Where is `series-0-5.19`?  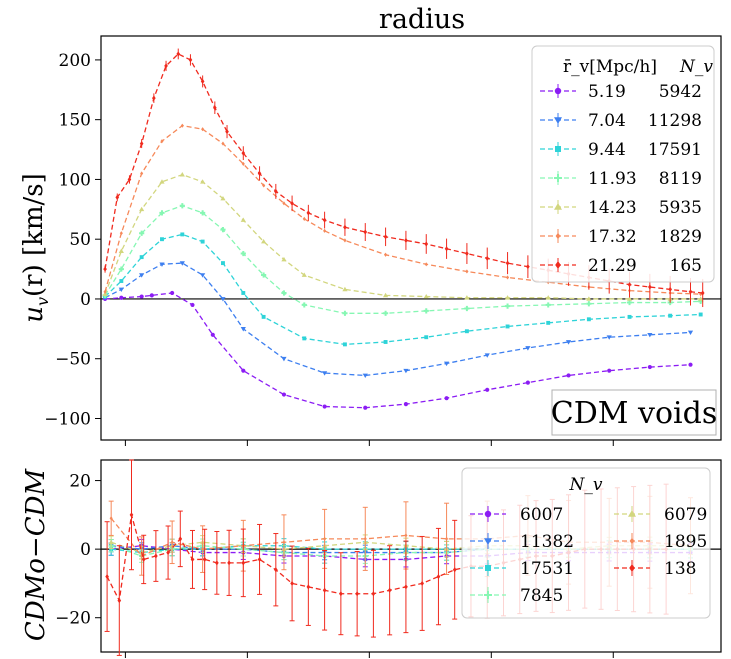
series-0-5.19 is located at coordinates (397, 350).